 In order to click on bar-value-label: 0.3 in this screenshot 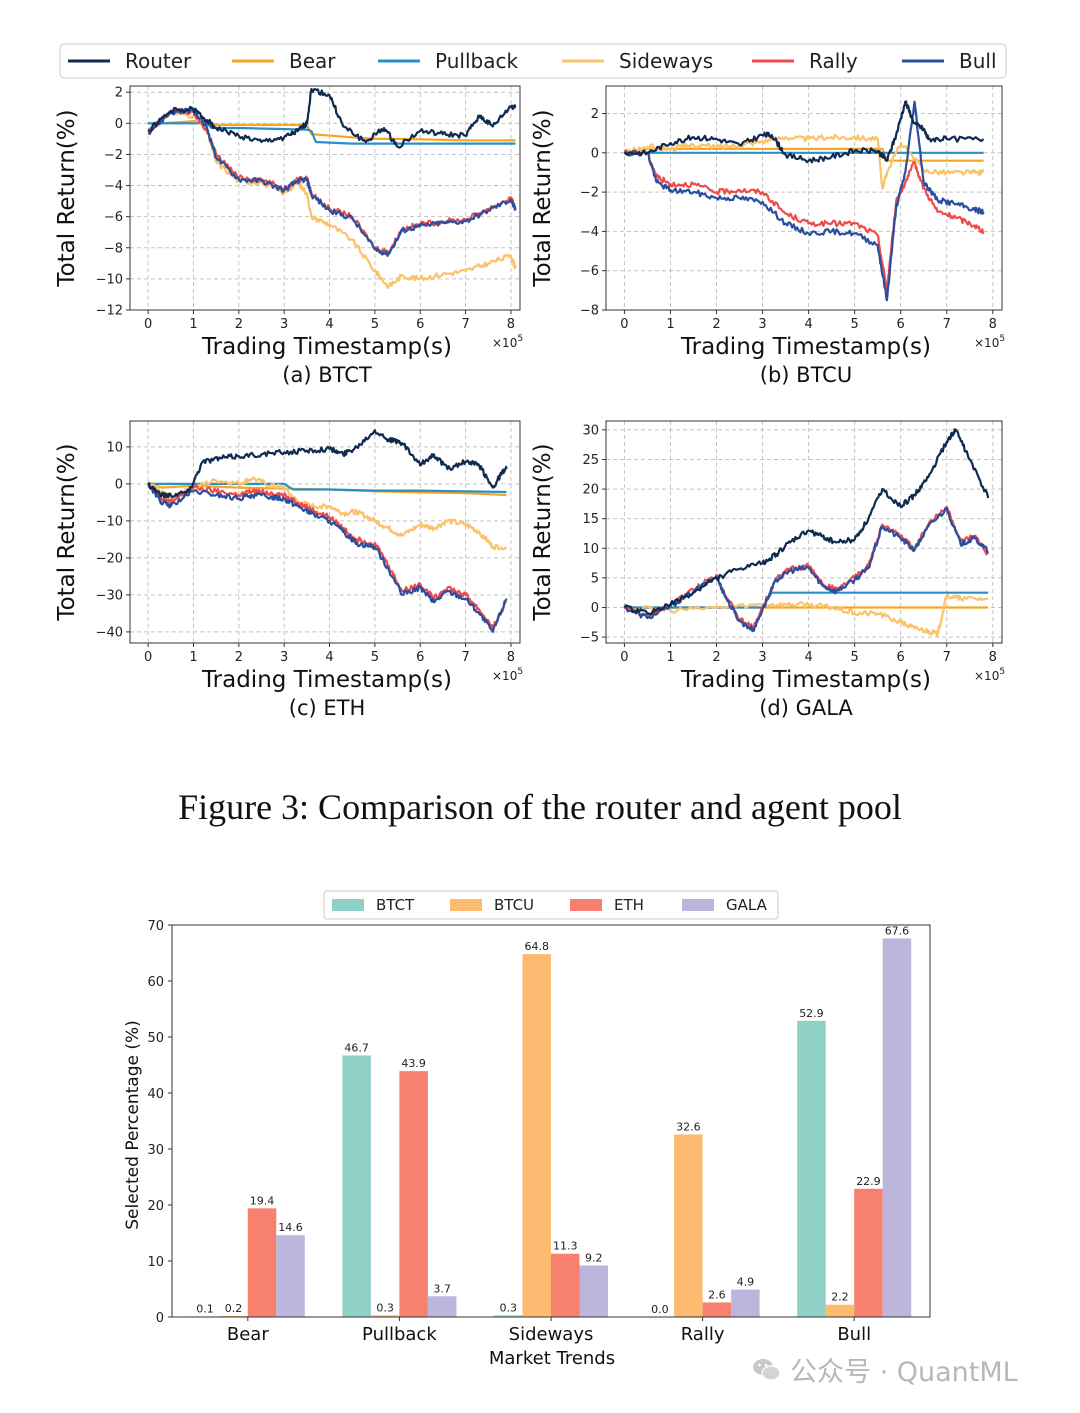, I will do `click(385, 1307)`.